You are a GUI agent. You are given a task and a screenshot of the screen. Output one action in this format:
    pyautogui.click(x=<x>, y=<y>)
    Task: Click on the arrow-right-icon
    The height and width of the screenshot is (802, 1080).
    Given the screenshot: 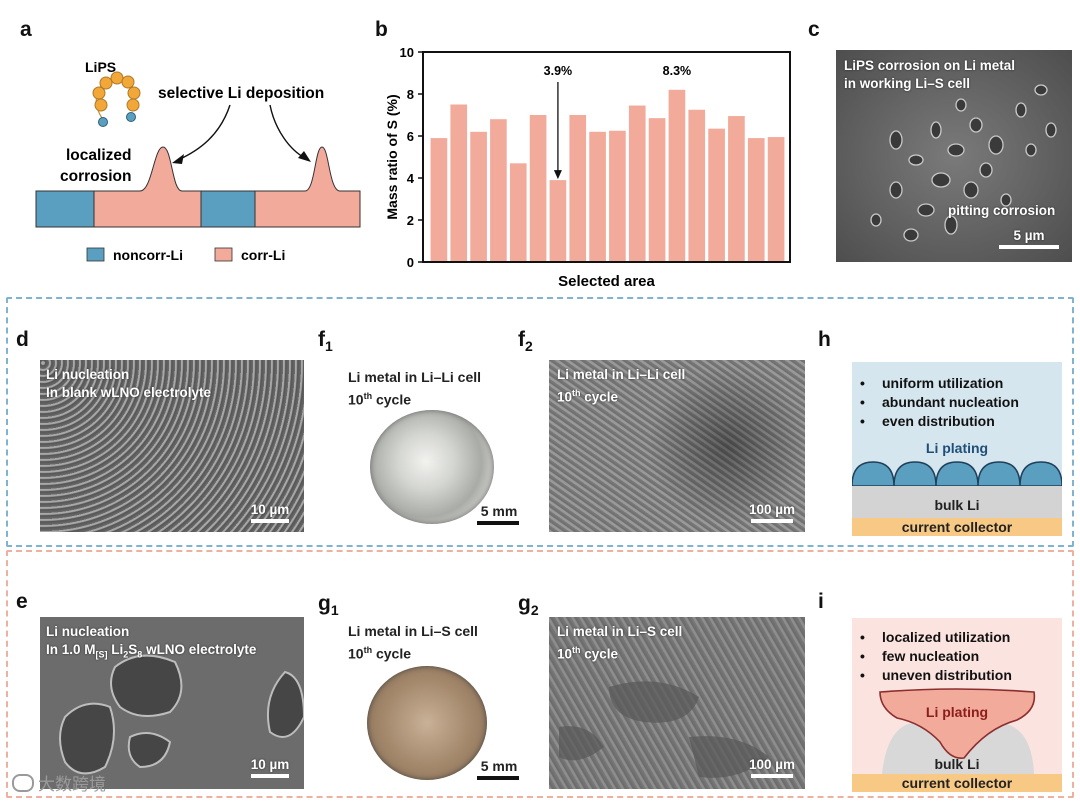 What is the action you would take?
    pyautogui.click(x=304, y=156)
    